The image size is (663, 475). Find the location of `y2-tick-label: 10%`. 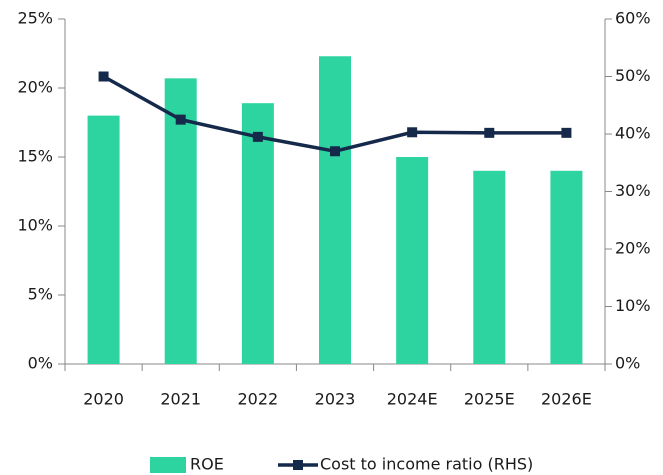

y2-tick-label: 10% is located at coordinates (633, 305).